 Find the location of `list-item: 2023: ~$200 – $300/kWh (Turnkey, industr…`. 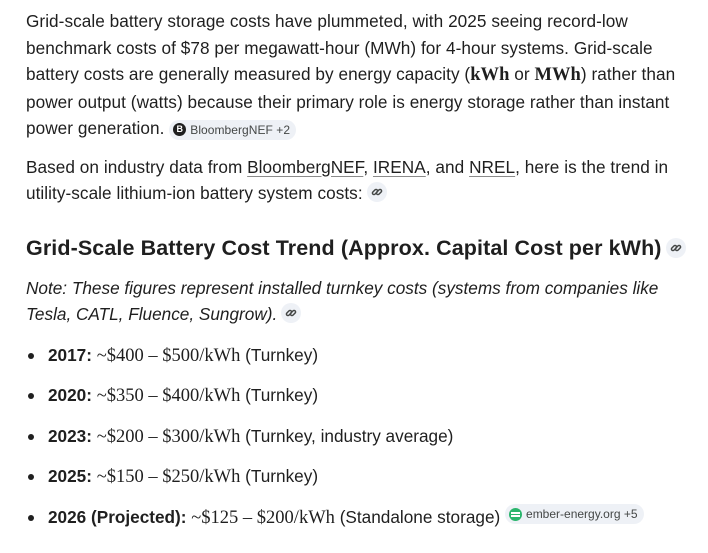

list-item: 2023: ~$200 – $300/kWh (Turnkey, industr… is located at coordinates (367, 443).